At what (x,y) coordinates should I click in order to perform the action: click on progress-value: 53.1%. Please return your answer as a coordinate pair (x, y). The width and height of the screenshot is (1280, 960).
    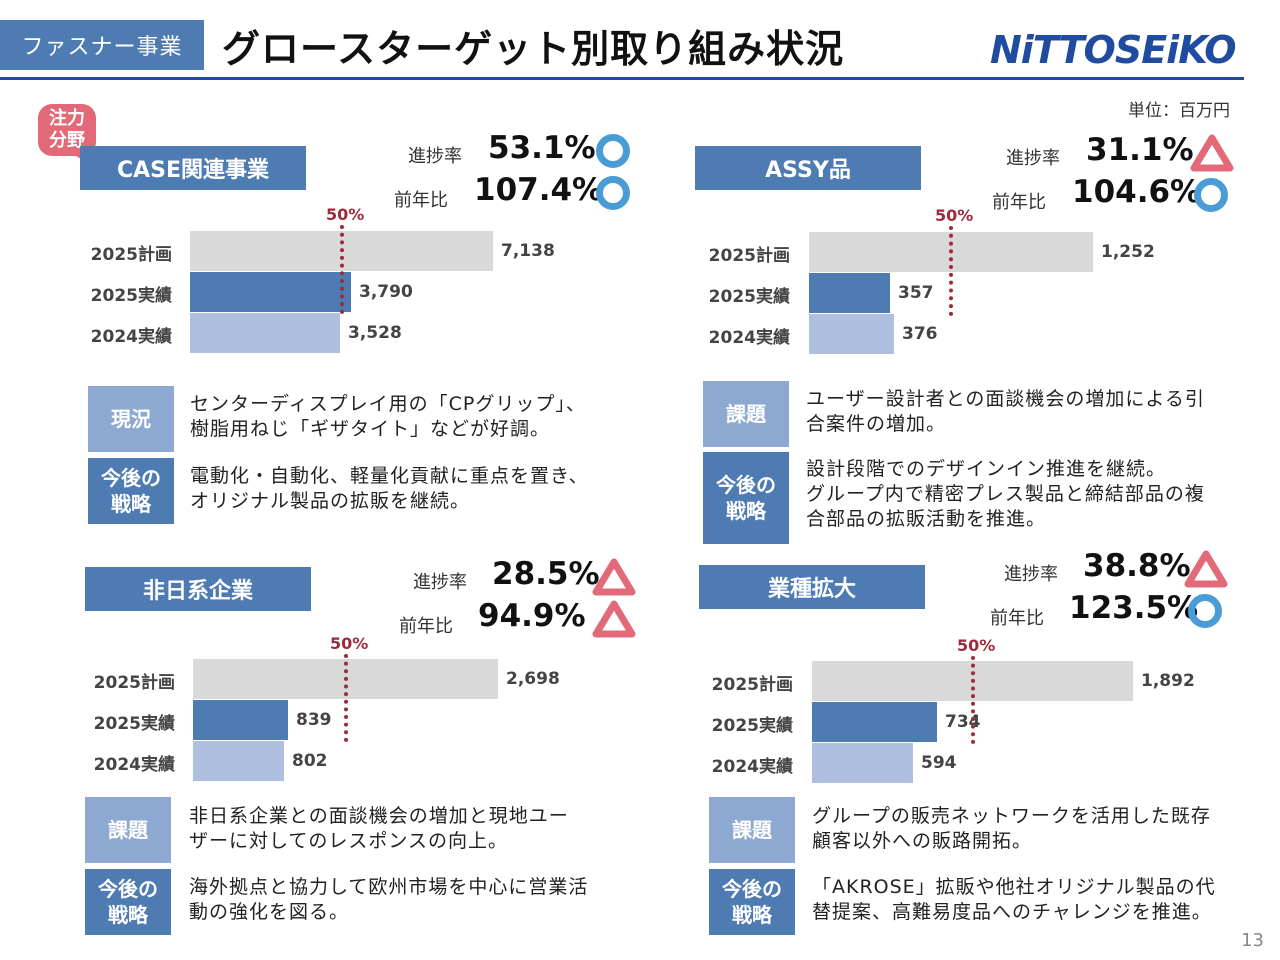
    Looking at the image, I should click on (542, 148).